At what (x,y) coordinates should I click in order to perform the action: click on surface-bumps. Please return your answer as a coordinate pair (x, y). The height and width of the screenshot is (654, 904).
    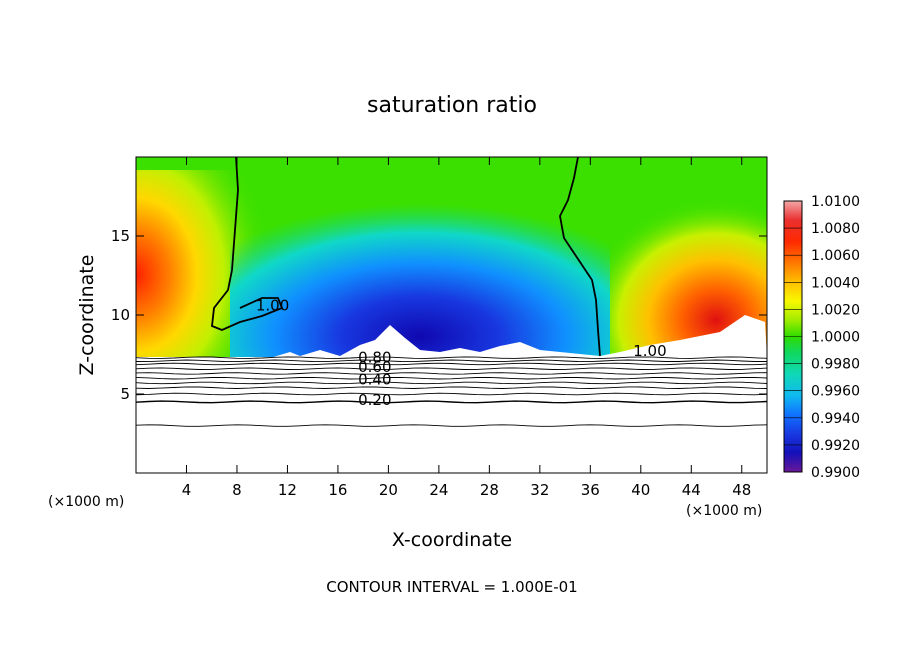
    Looking at the image, I should click on (451, 336).